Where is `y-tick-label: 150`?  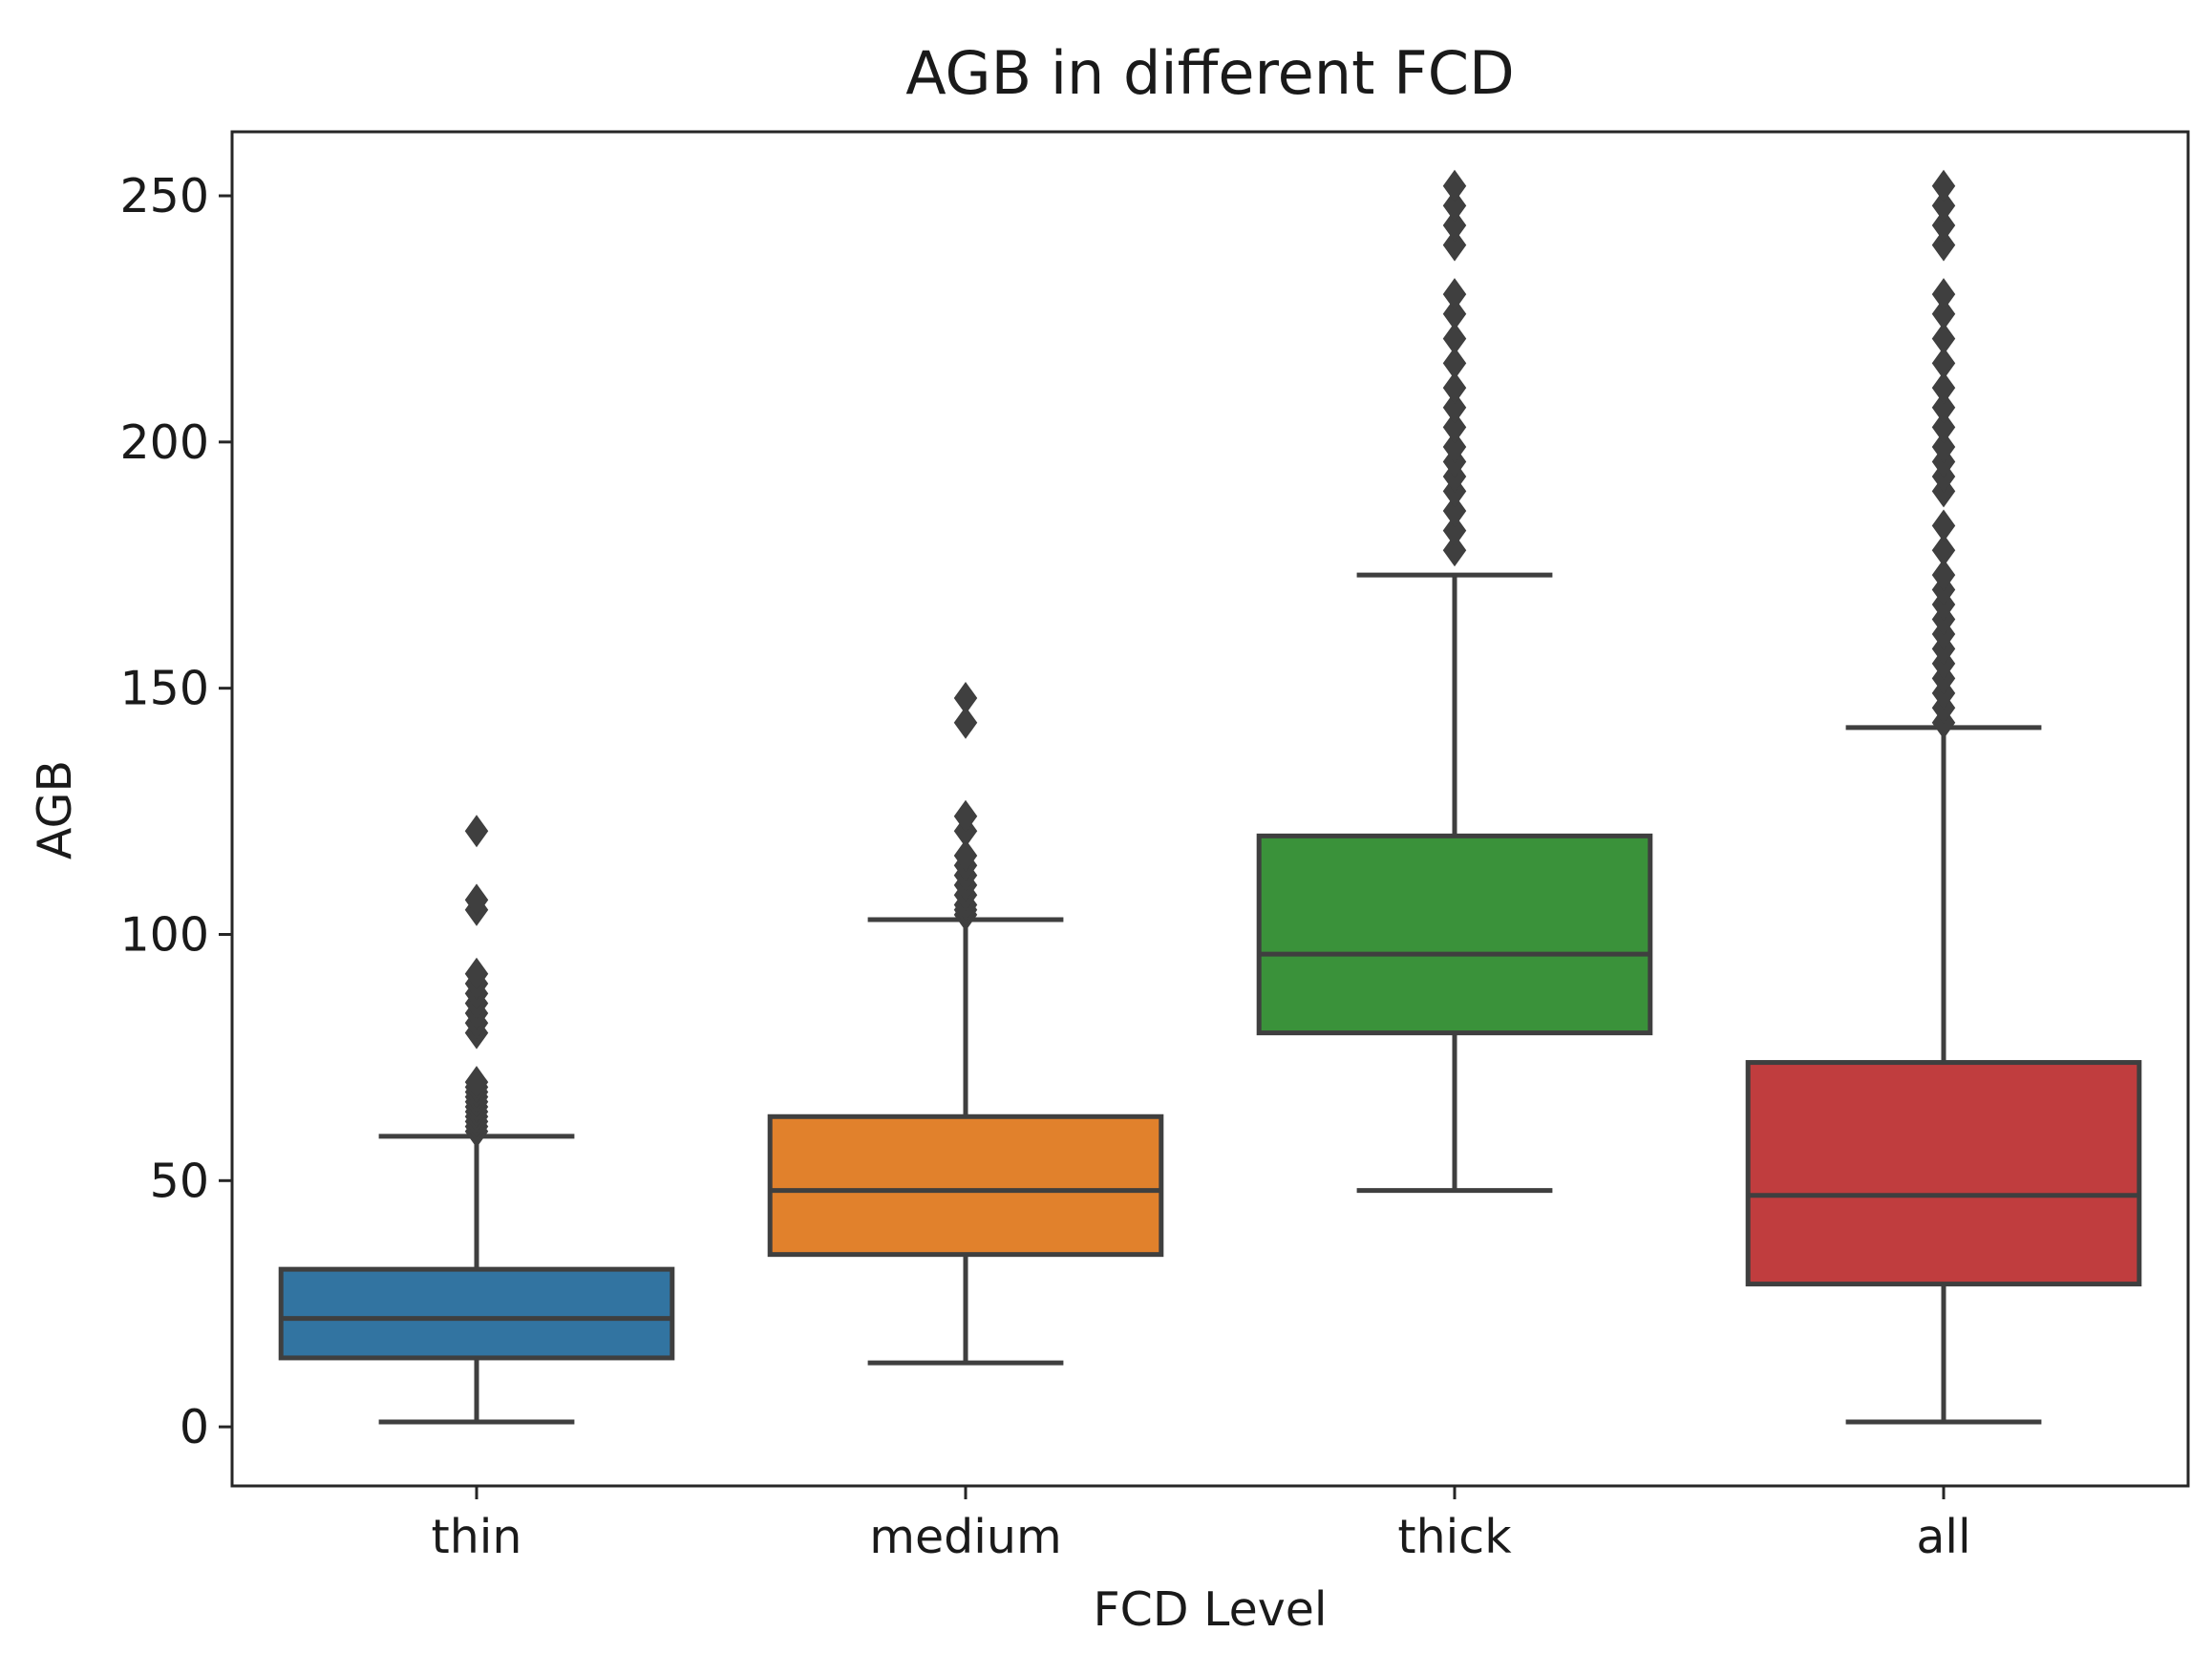 y-tick-label: 150 is located at coordinates (164, 689).